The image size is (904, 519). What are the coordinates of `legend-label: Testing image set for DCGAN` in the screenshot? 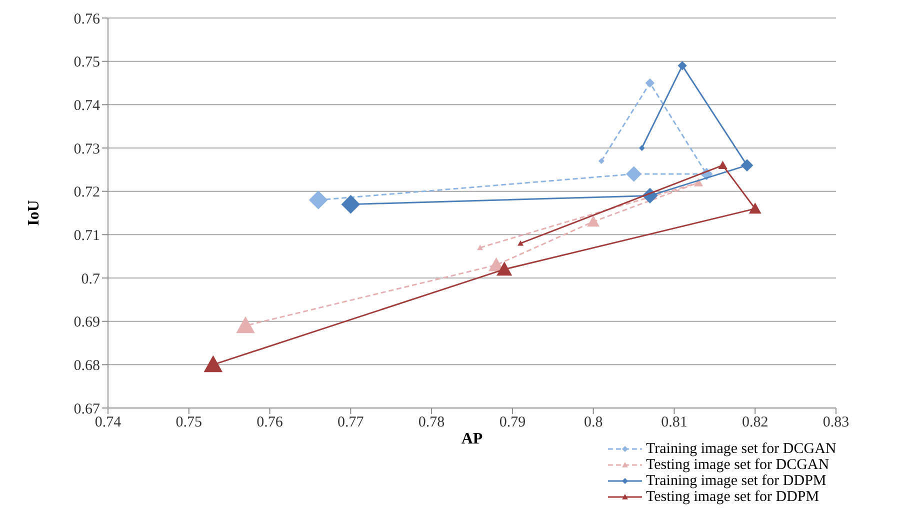 It's located at (738, 465).